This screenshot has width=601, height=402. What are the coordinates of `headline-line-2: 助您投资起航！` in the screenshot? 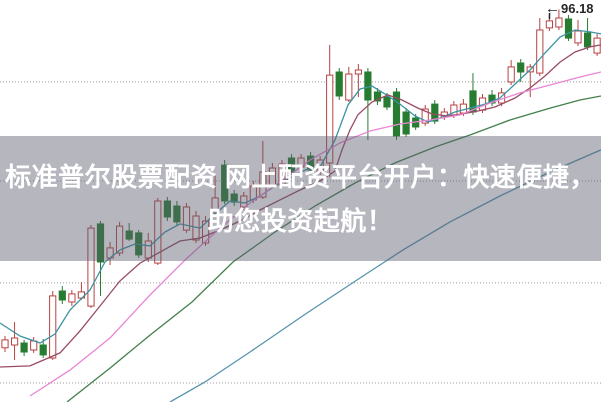 It's located at (300, 220).